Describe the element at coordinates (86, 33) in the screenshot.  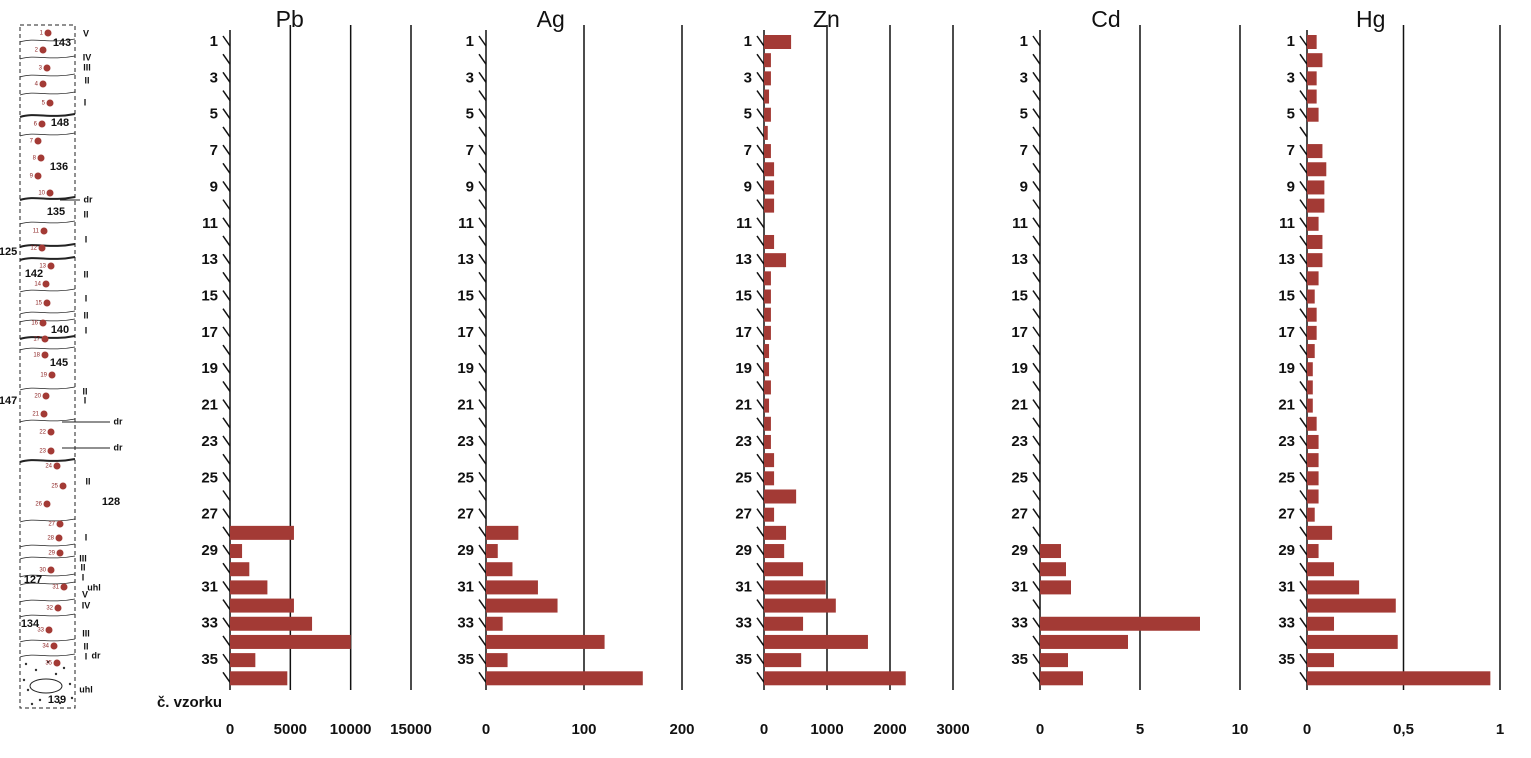
I see `column-note: V` at that location.